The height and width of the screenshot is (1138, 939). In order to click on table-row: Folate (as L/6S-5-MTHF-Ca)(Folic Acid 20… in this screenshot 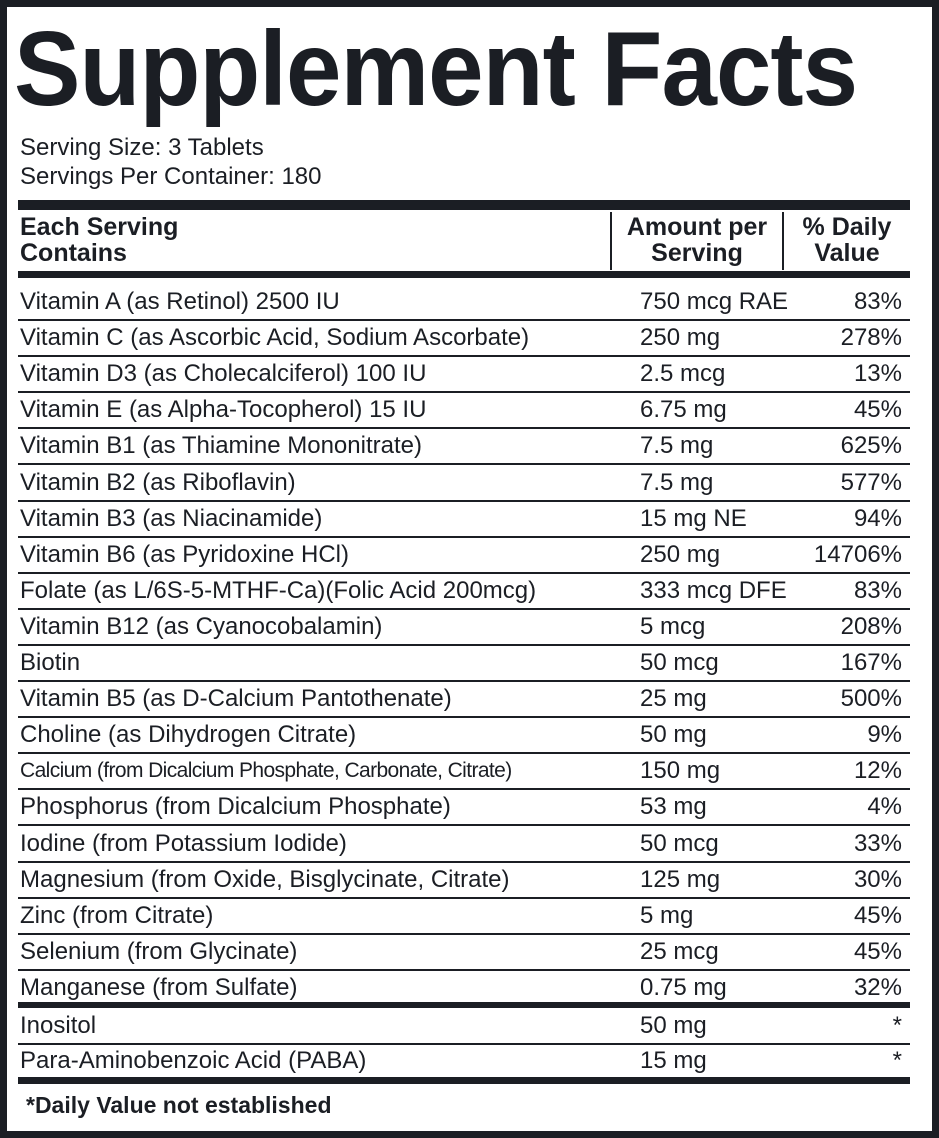, I will do `click(464, 591)`.